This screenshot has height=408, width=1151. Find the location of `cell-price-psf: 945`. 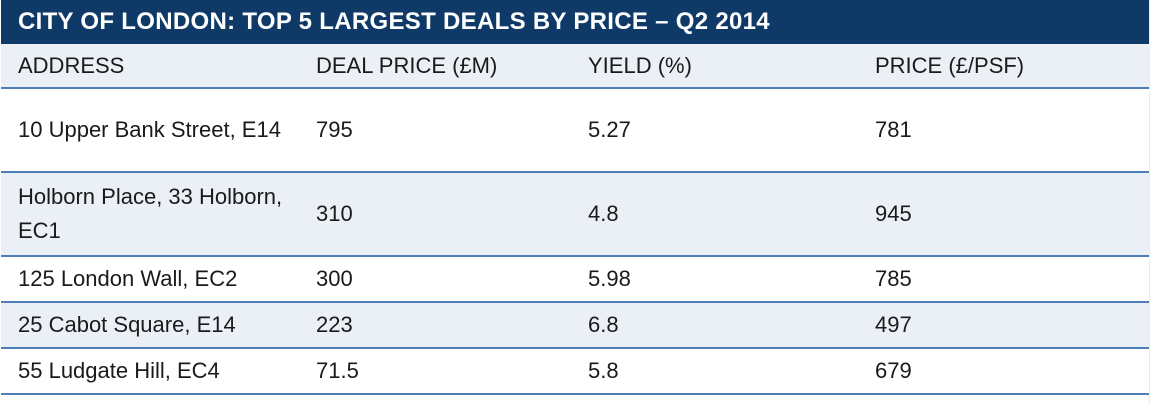

cell-price-psf: 945 is located at coordinates (1003, 214).